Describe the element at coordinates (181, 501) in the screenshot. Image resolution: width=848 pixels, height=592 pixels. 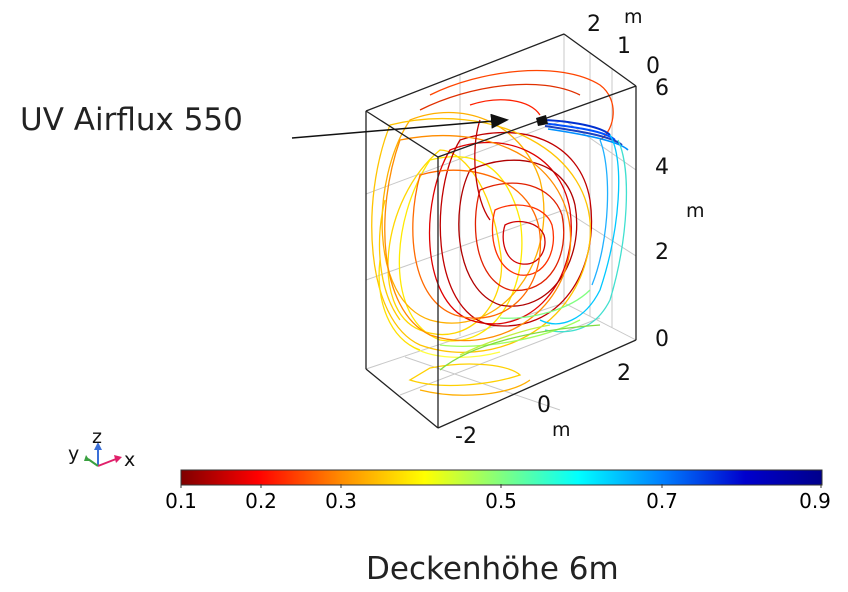
I see `colorbar-tick-label: 0.1` at that location.